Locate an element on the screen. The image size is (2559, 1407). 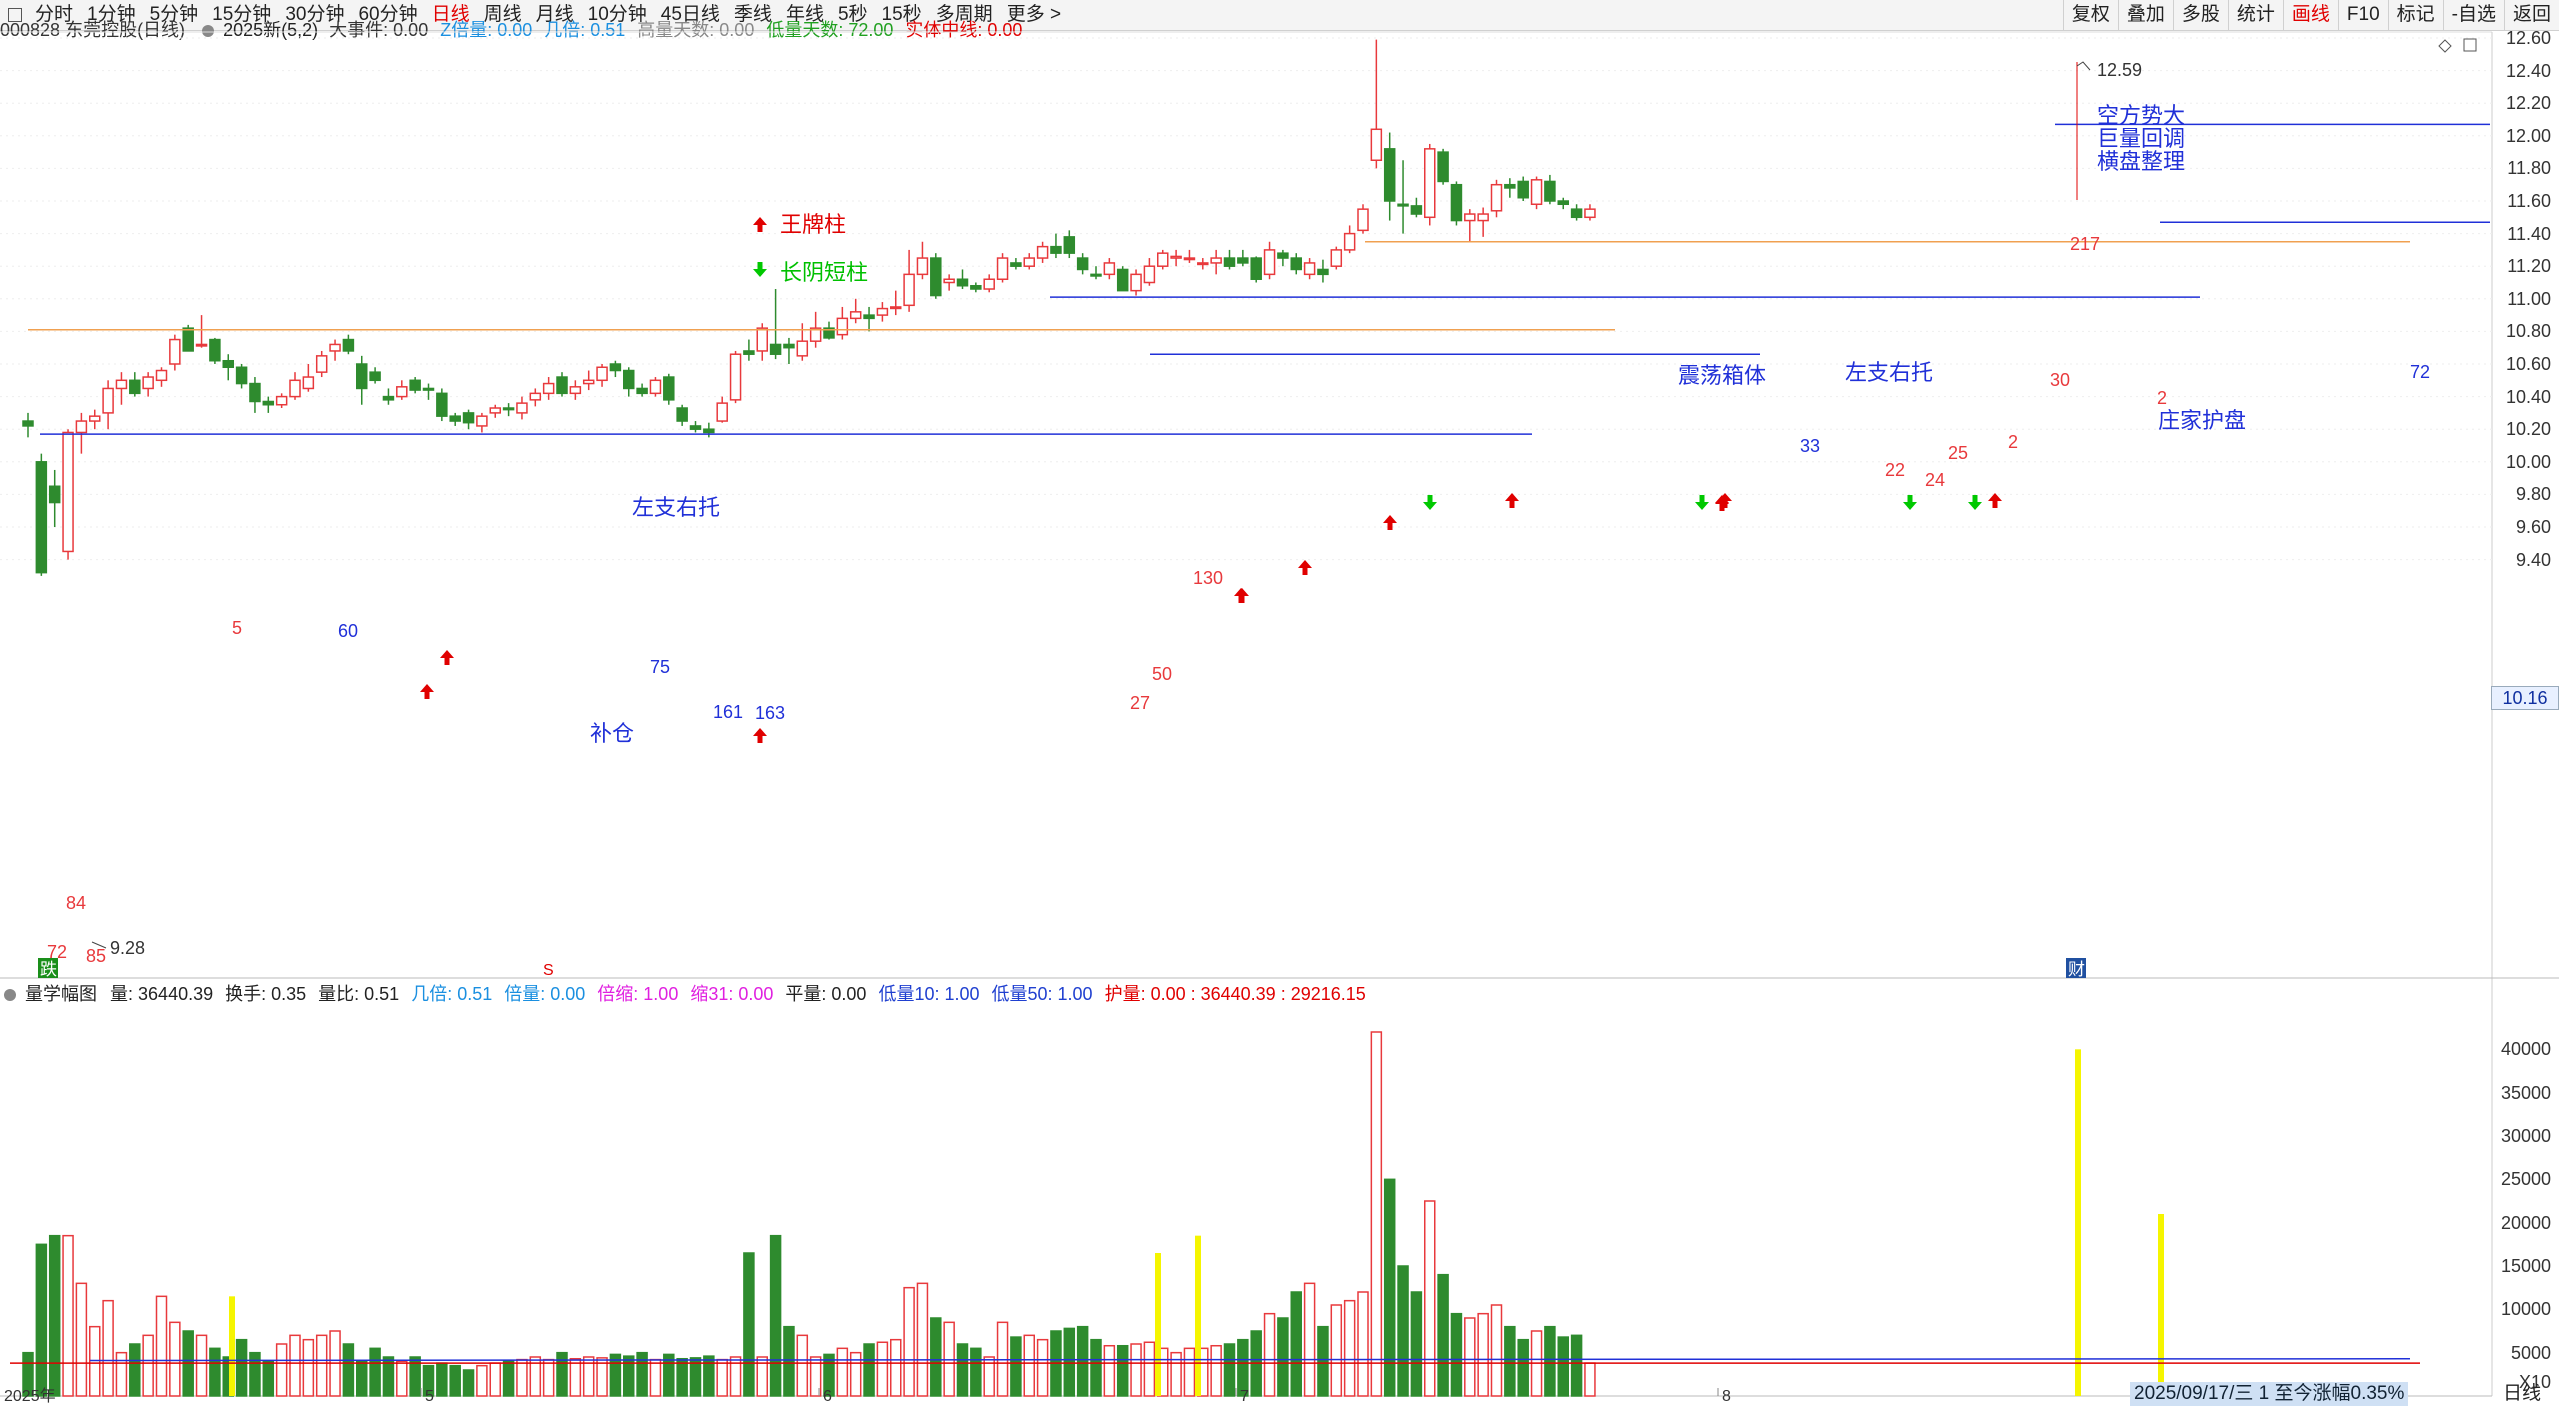
toolbar-button: F10 is located at coordinates (2362, 15).